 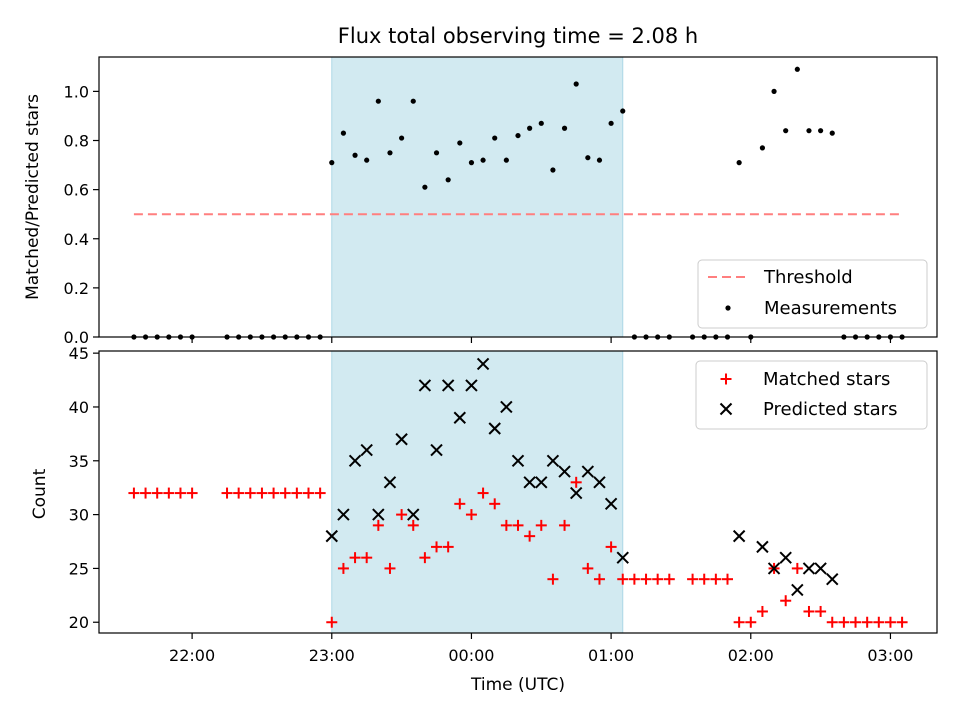 I want to click on legend-predicted-label: Predicted stars, so click(x=830, y=409).